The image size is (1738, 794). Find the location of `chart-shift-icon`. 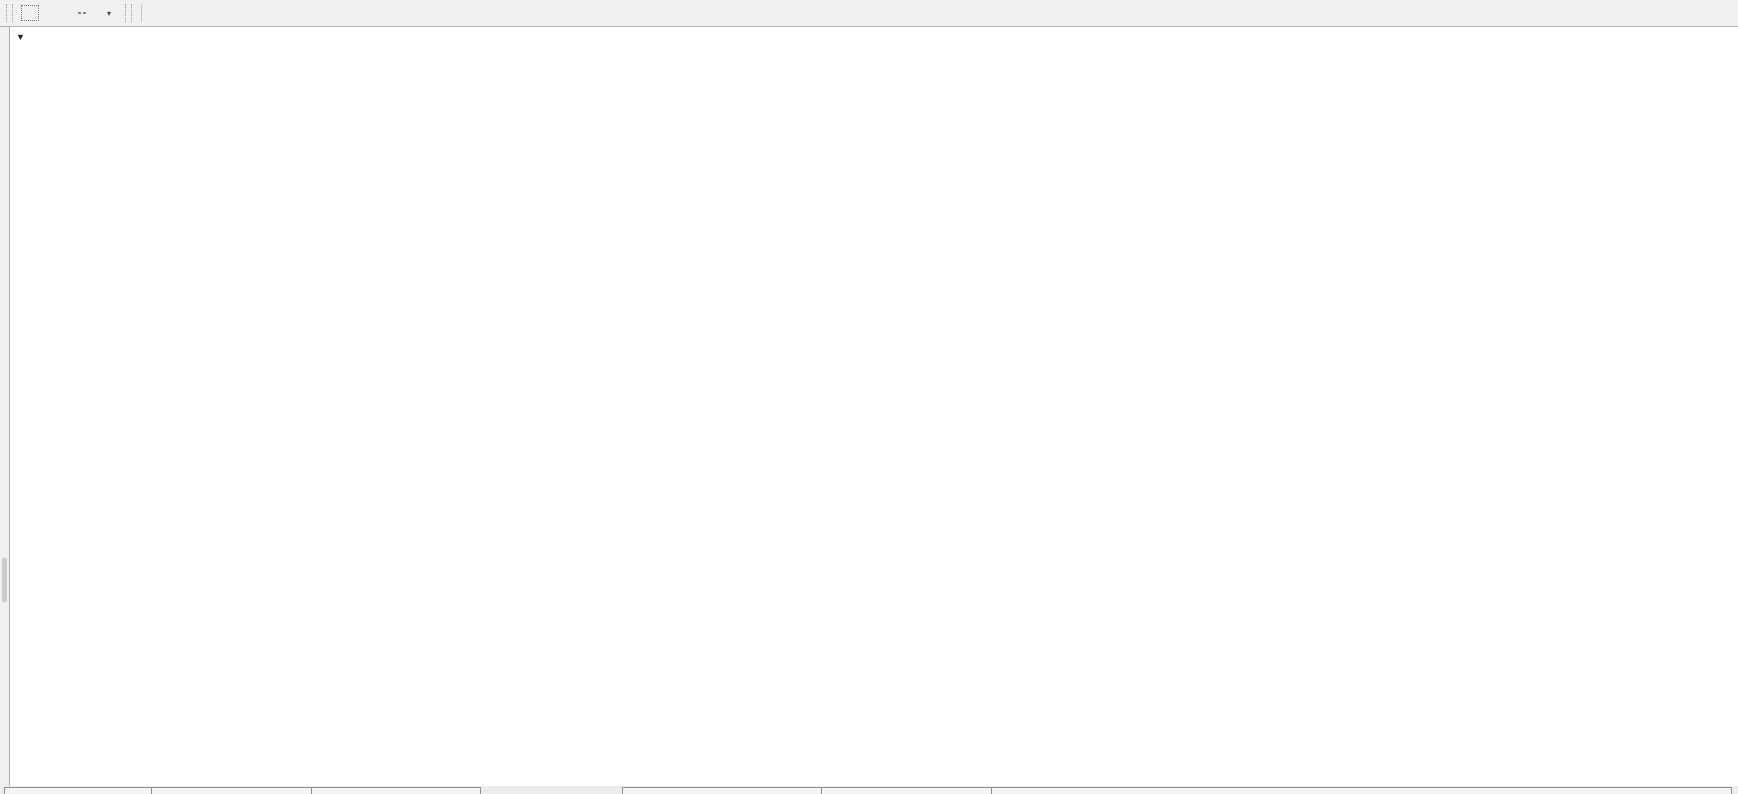

chart-shift-icon is located at coordinates (30, 13).